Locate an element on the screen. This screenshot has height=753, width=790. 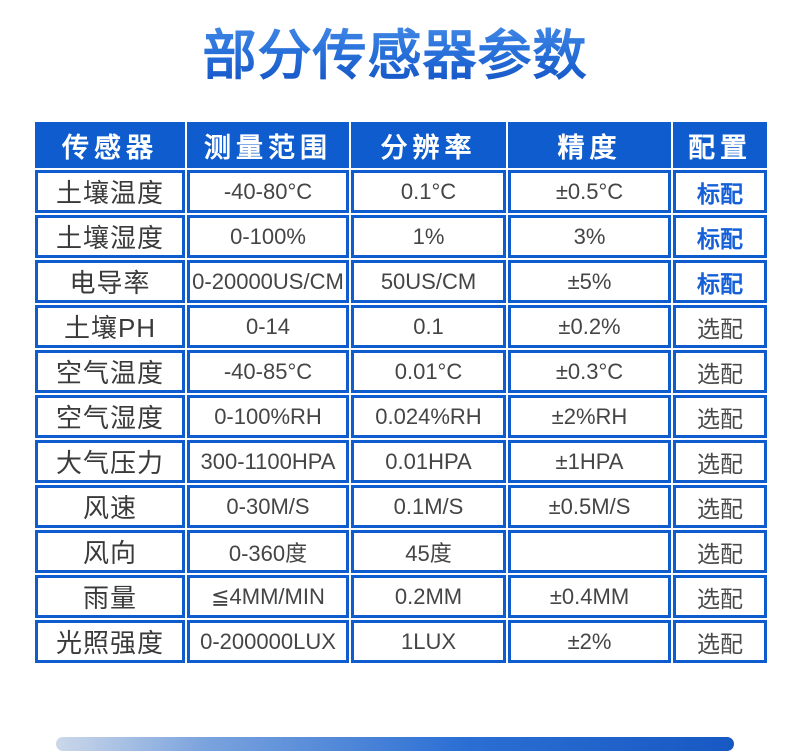
table-header-row: 传感器 测量范围 分辨率 精度 配置 is located at coordinates (401, 145).